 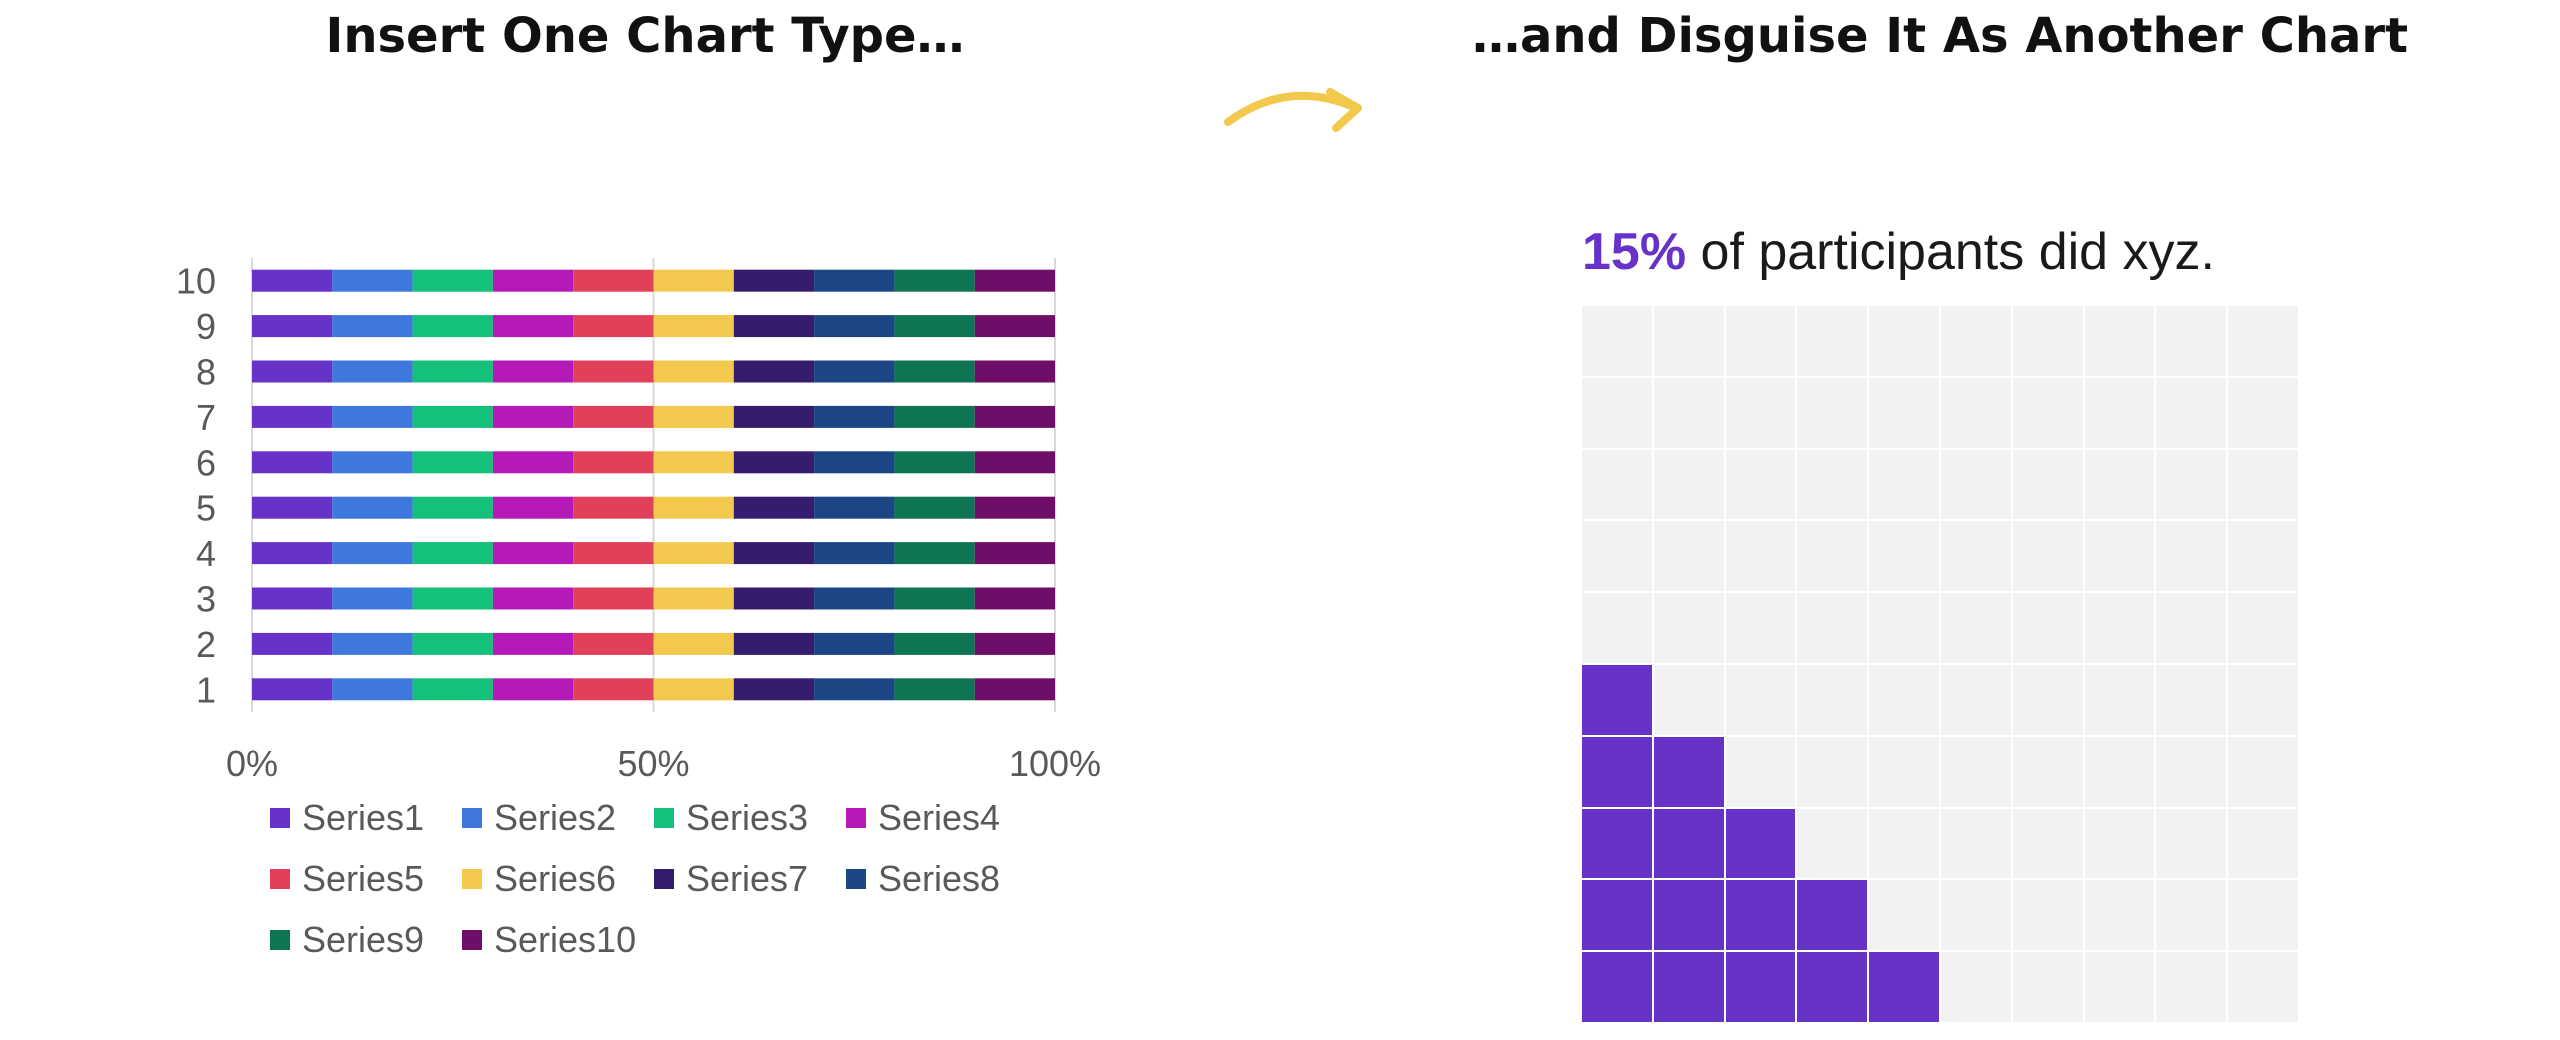 What do you see at coordinates (1293, 110) in the screenshot?
I see `curved-arrow-right-icon` at bounding box center [1293, 110].